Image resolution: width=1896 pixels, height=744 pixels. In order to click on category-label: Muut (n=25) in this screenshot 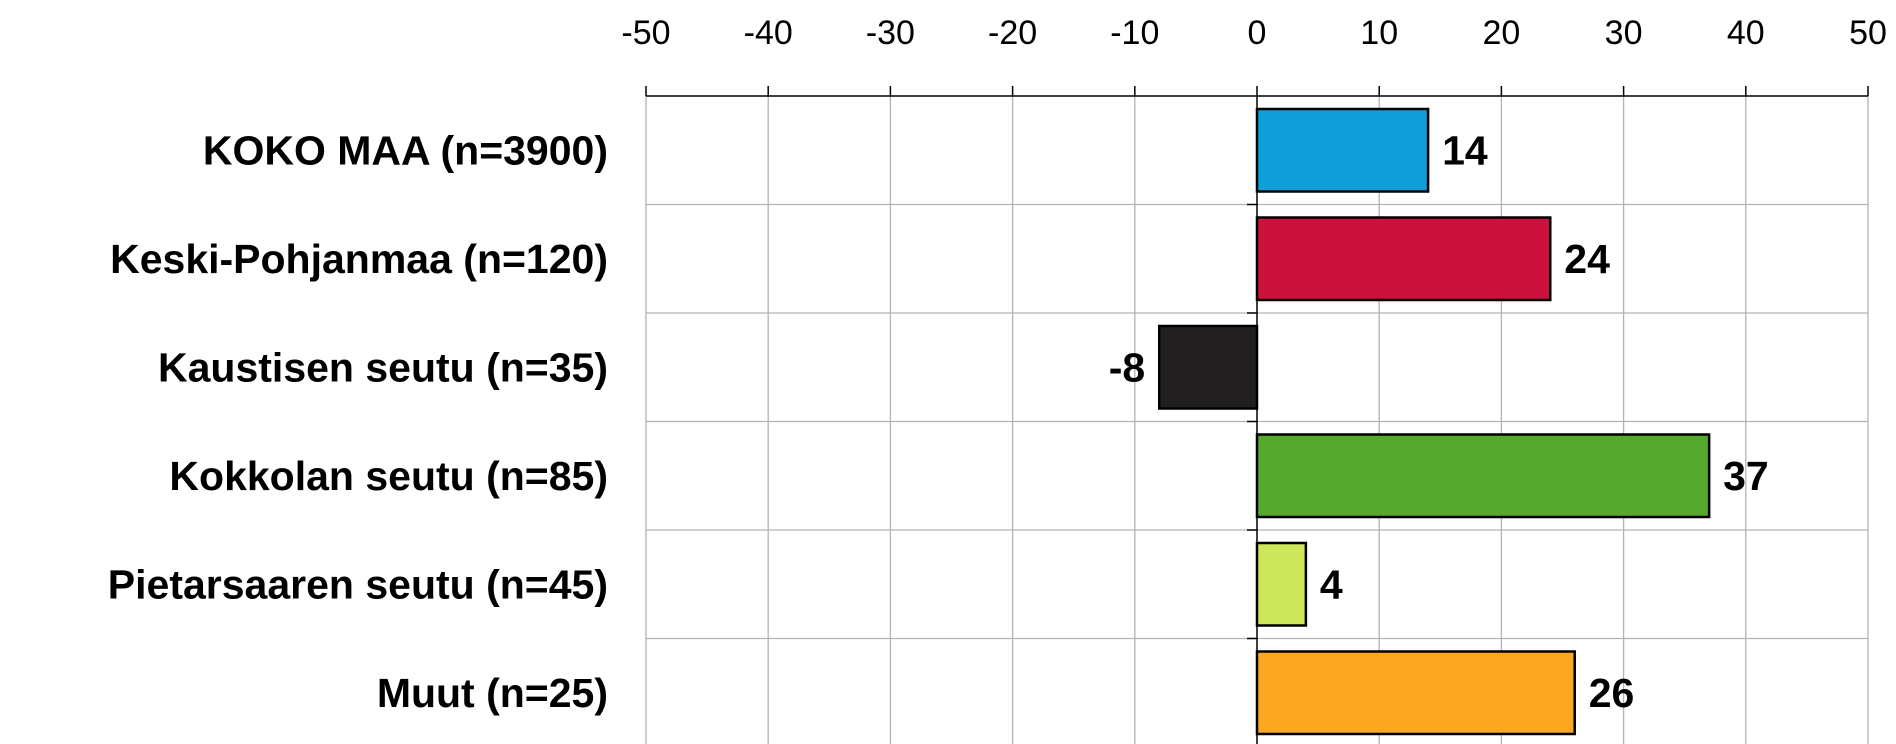, I will do `click(492, 693)`.